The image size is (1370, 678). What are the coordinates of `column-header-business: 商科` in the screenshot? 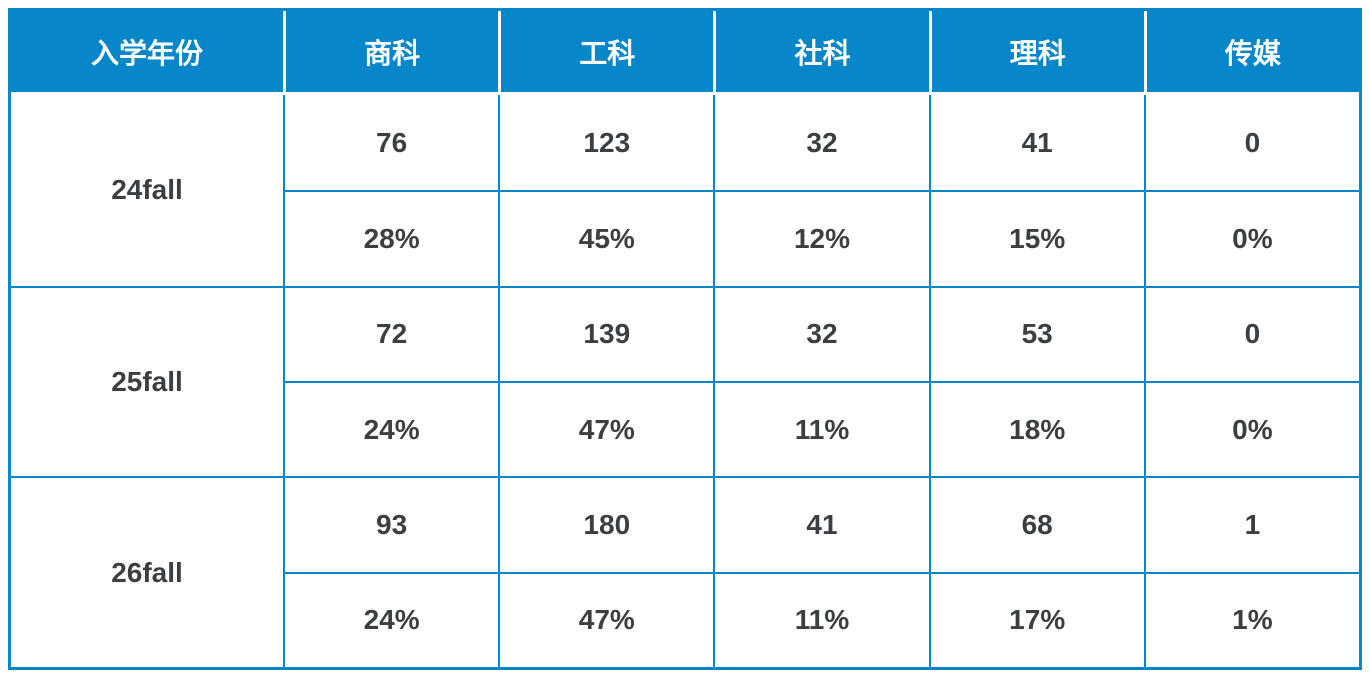 It's located at (391, 53).